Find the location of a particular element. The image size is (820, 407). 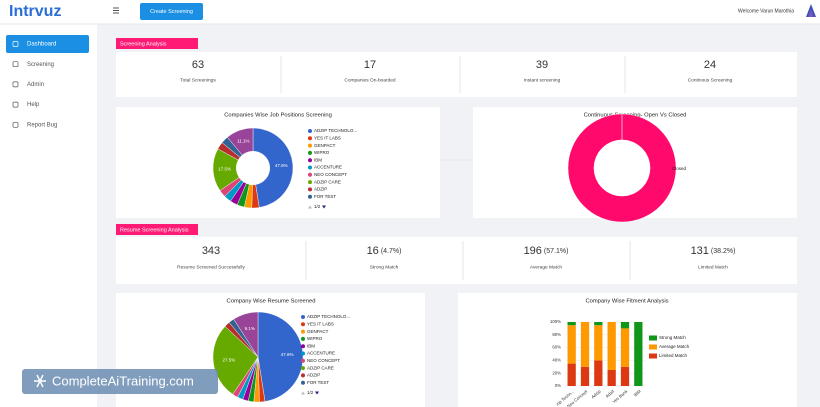

legend-label: WIPRO is located at coordinates (315, 338).